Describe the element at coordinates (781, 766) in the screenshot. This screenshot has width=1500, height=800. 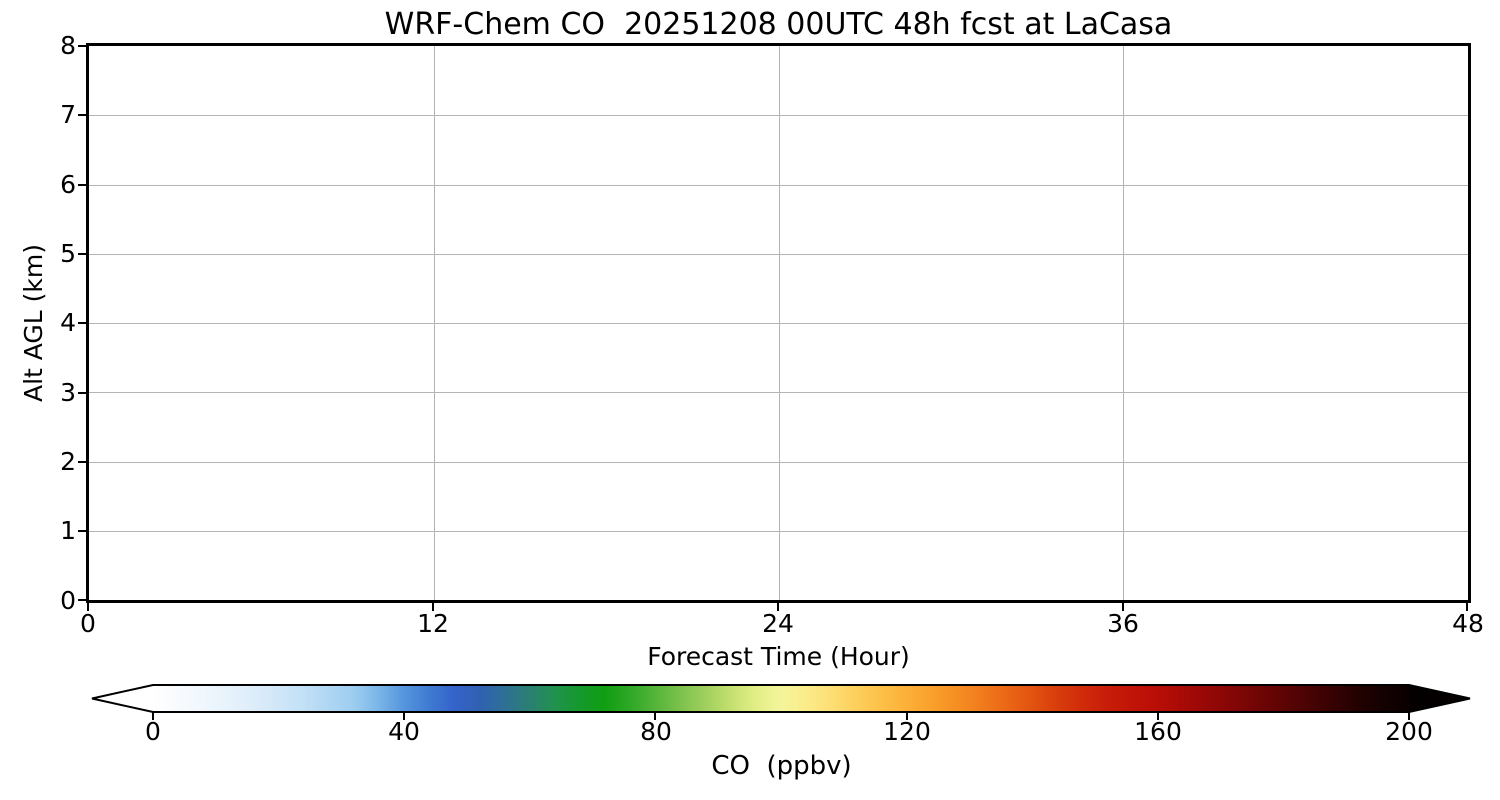
I see `colorbar-label: CO (ppbv)` at that location.